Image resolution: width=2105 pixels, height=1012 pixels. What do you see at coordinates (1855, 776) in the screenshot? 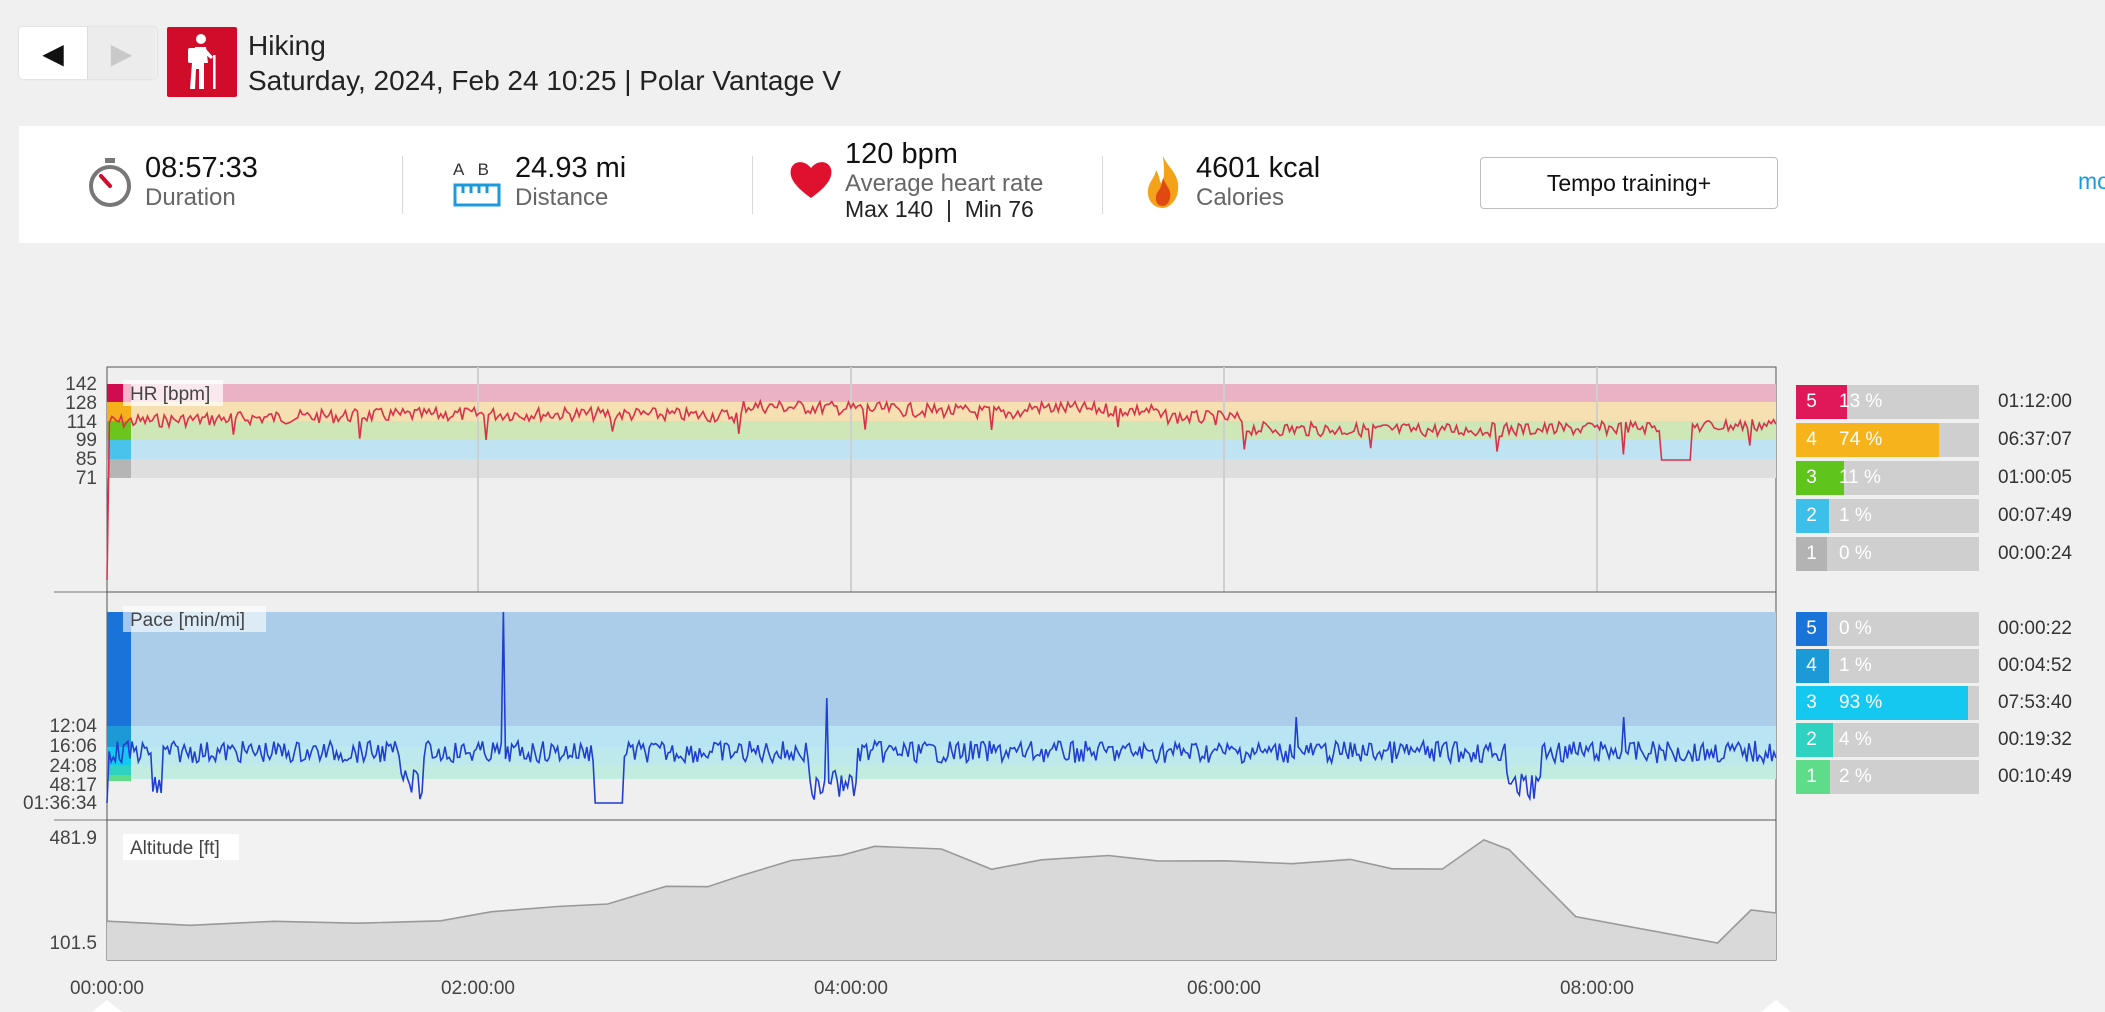
I see `zone-percent: 2 %` at bounding box center [1855, 776].